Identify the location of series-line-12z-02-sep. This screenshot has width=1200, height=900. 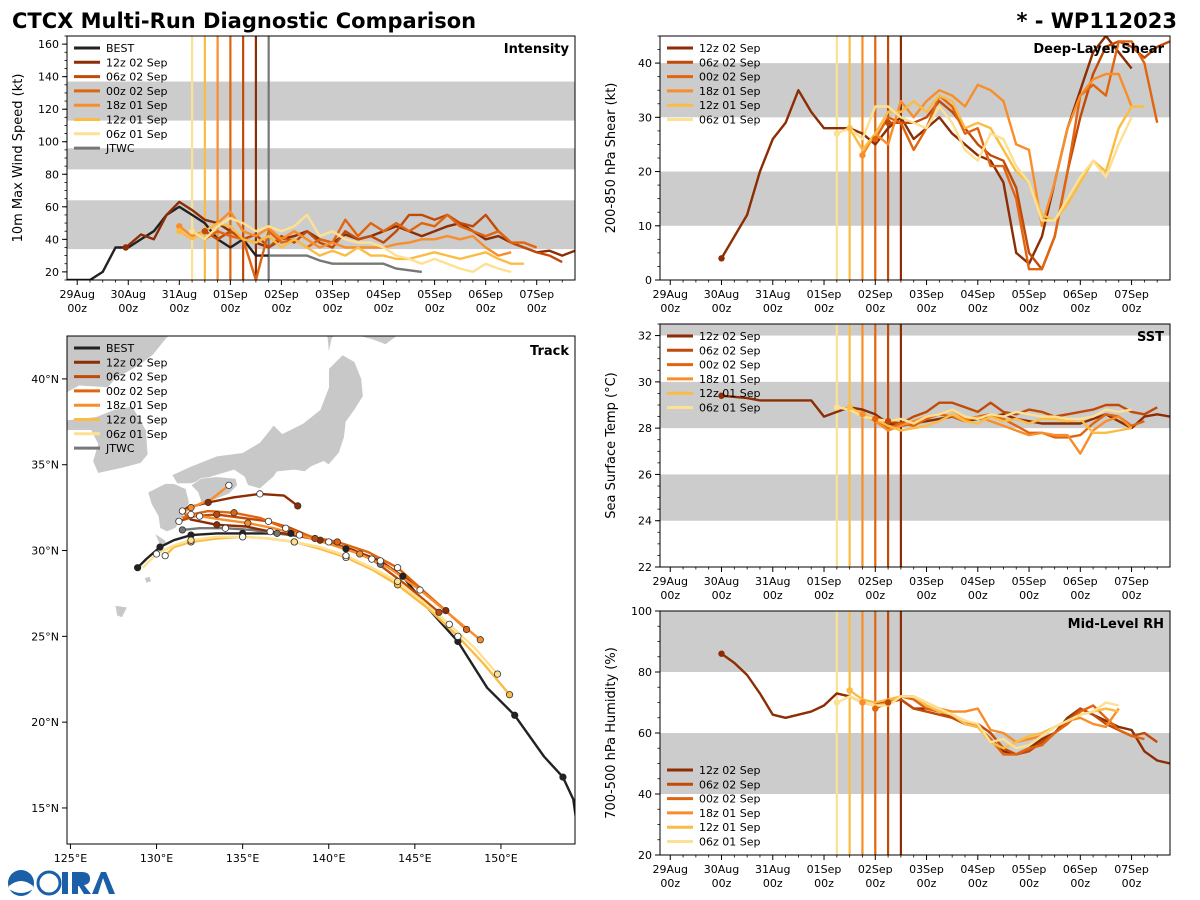
(349, 228).